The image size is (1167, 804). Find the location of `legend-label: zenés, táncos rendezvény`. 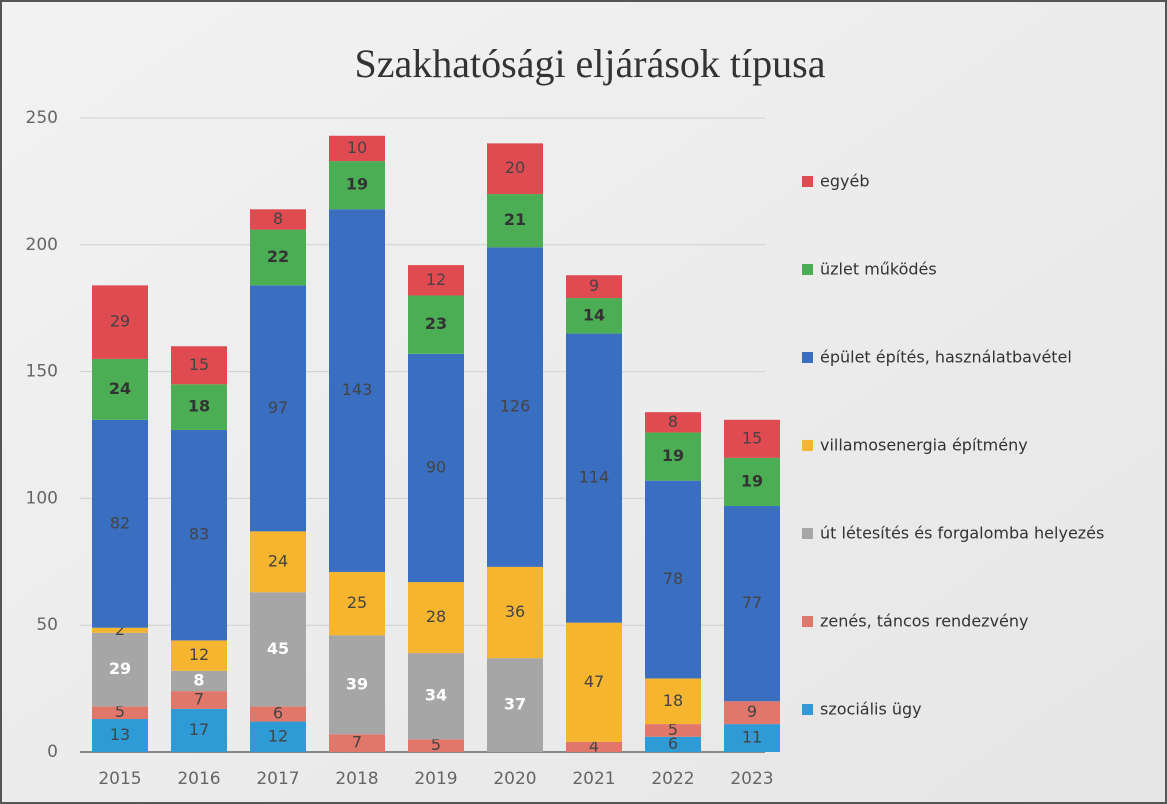

legend-label: zenés, táncos rendezvény is located at coordinates (924, 621).